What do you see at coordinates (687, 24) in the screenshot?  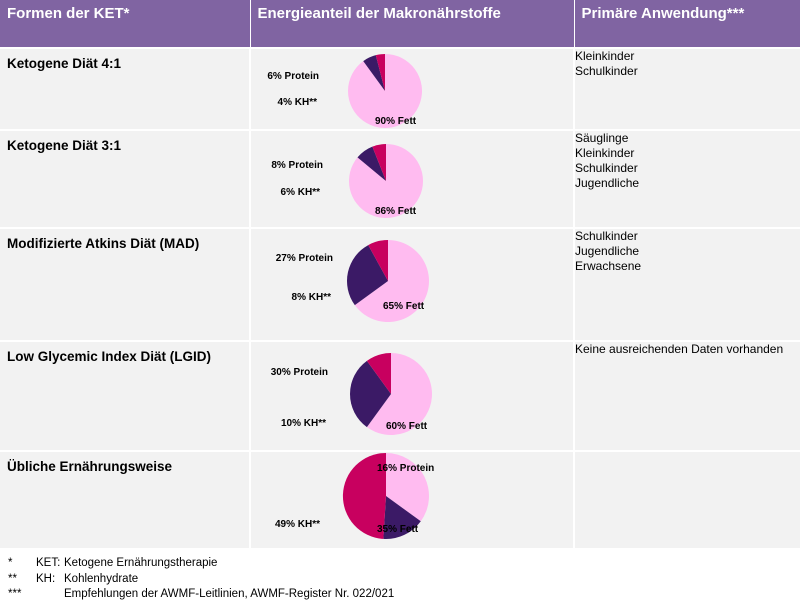 I see `header-application: Primäre Anwendung***` at bounding box center [687, 24].